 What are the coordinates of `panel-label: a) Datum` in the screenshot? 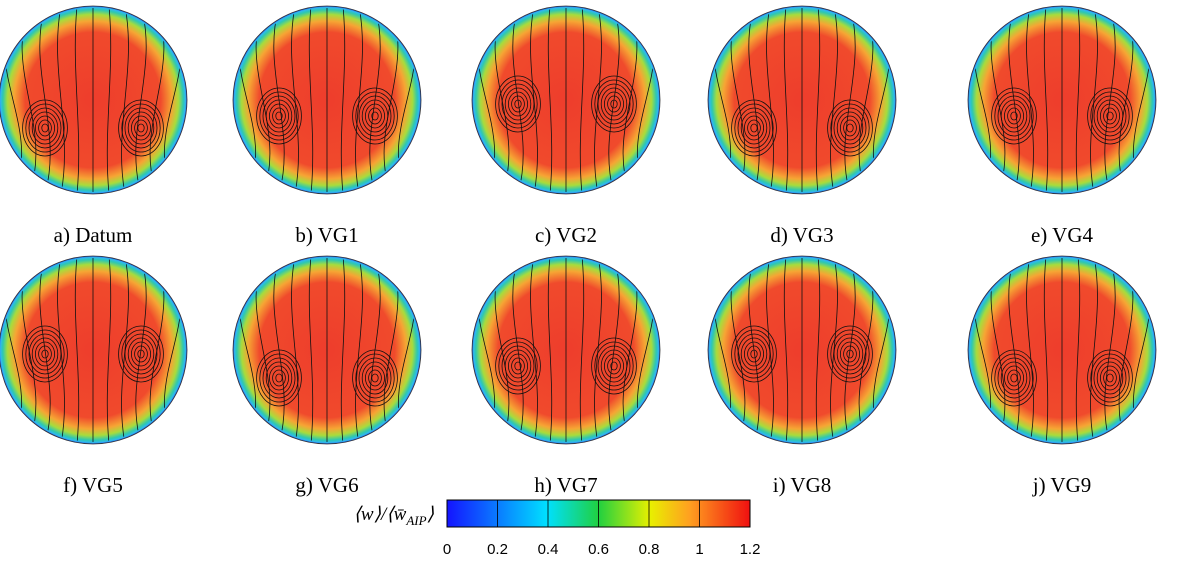 It's located at (93, 235).